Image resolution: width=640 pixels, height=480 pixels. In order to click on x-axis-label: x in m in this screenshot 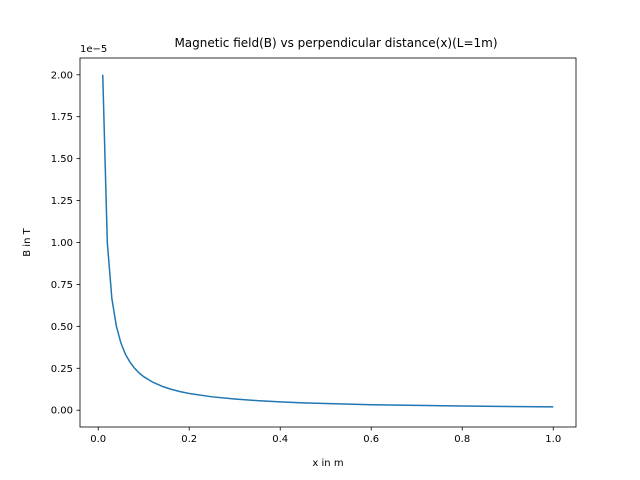, I will do `click(327, 463)`.